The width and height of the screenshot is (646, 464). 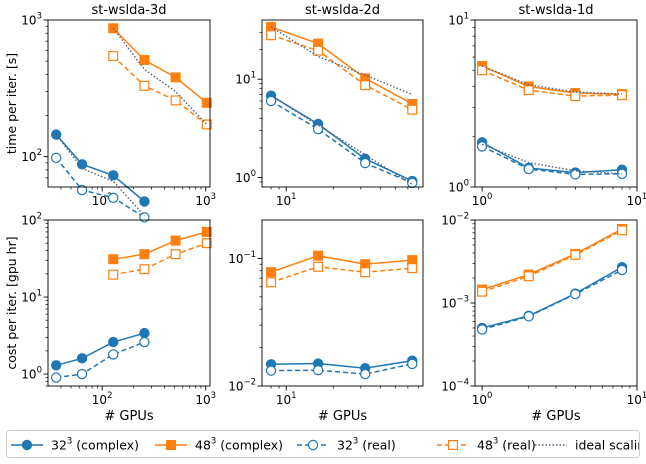 What do you see at coordinates (31, 156) in the screenshot?
I see `y-tick-label: 10²` at bounding box center [31, 156].